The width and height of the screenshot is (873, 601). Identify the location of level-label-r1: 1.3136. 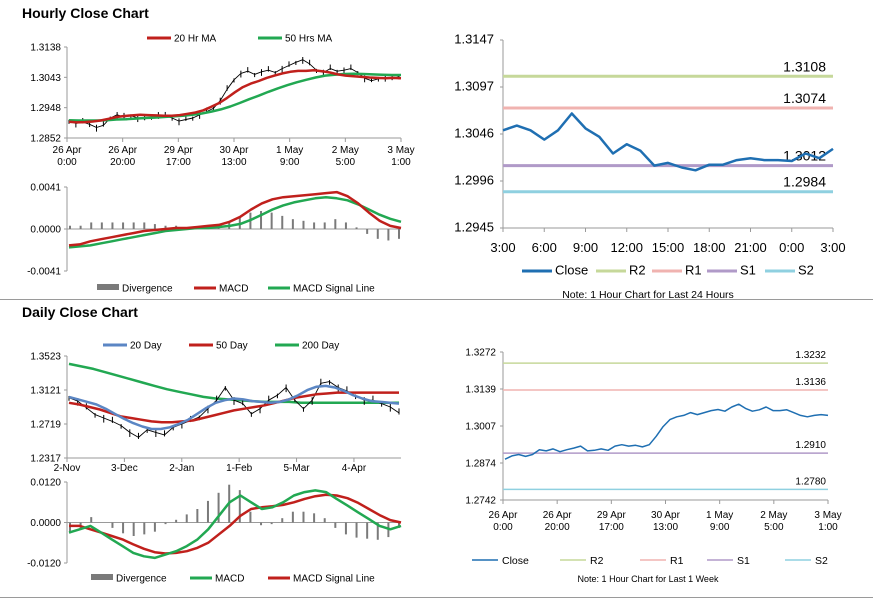
(810, 382).